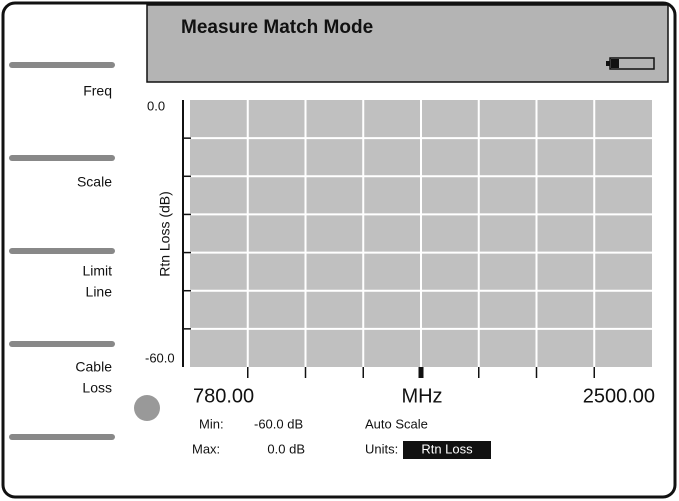  I want to click on max-label: Max:, so click(206, 448).